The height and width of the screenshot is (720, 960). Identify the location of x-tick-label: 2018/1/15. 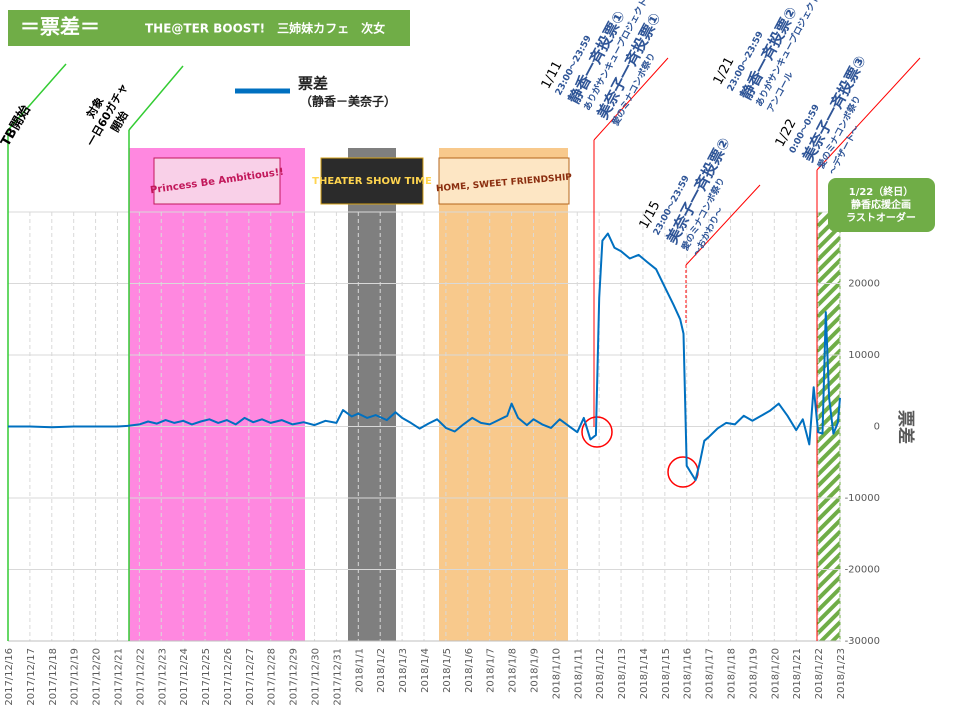
(666, 673).